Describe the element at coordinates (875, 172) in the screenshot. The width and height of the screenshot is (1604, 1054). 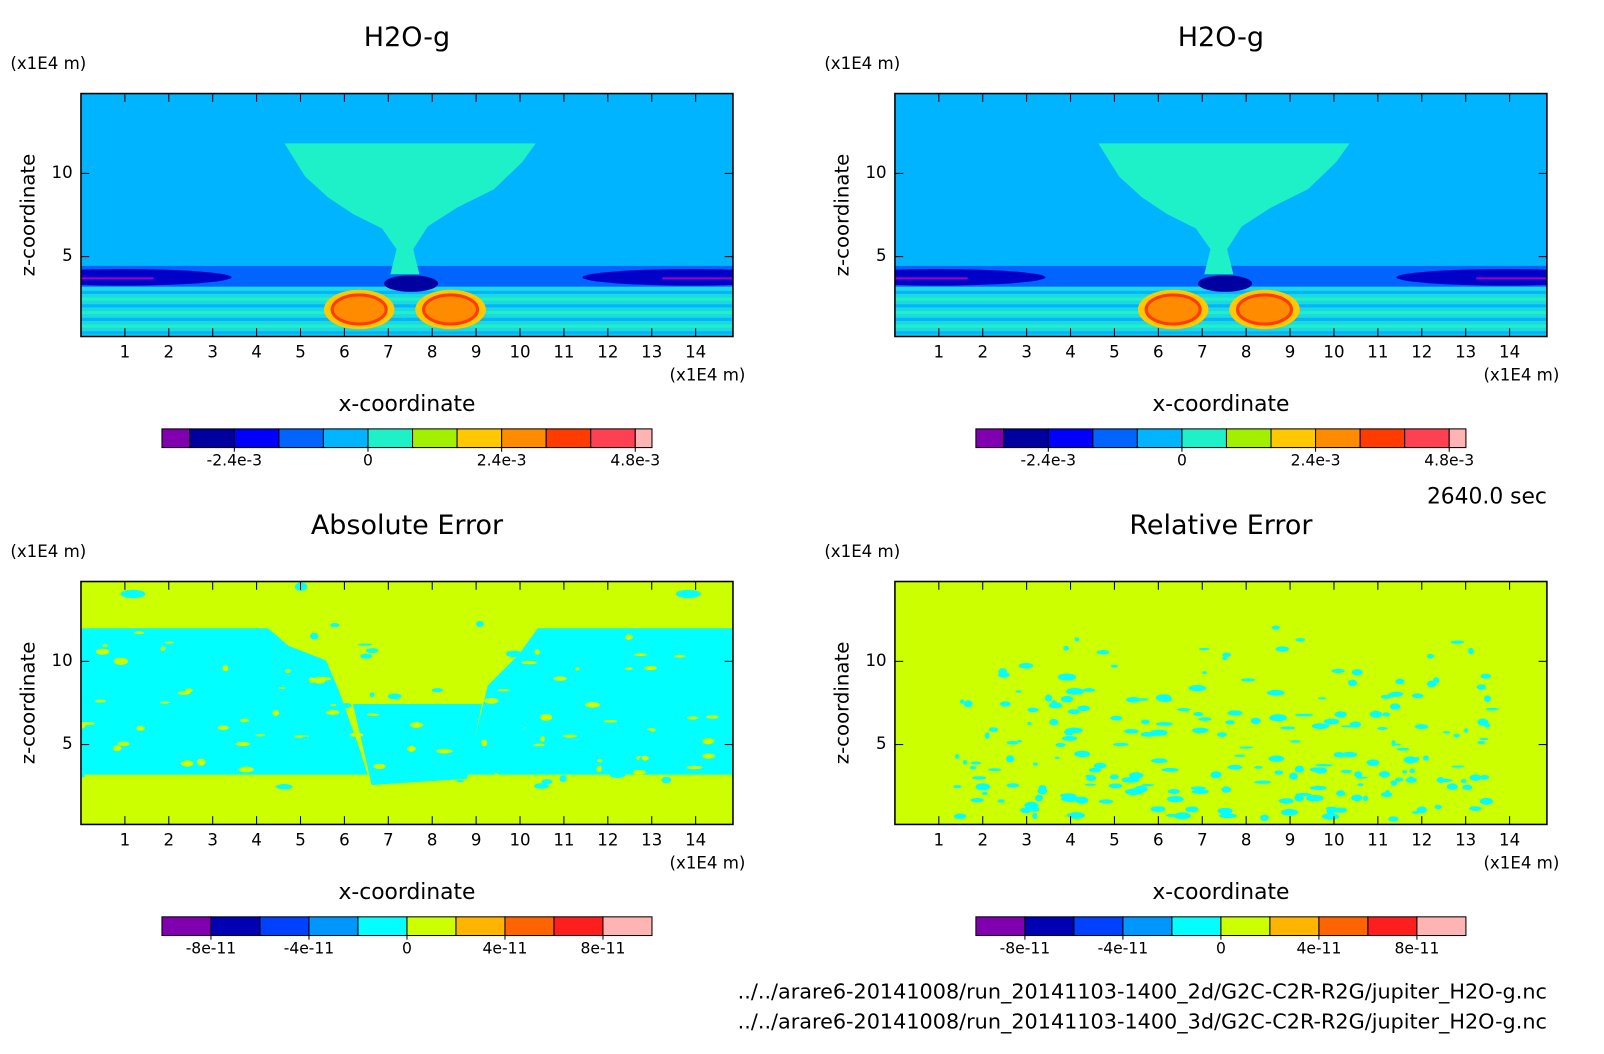
I see `y-tick-label: 10` at that location.